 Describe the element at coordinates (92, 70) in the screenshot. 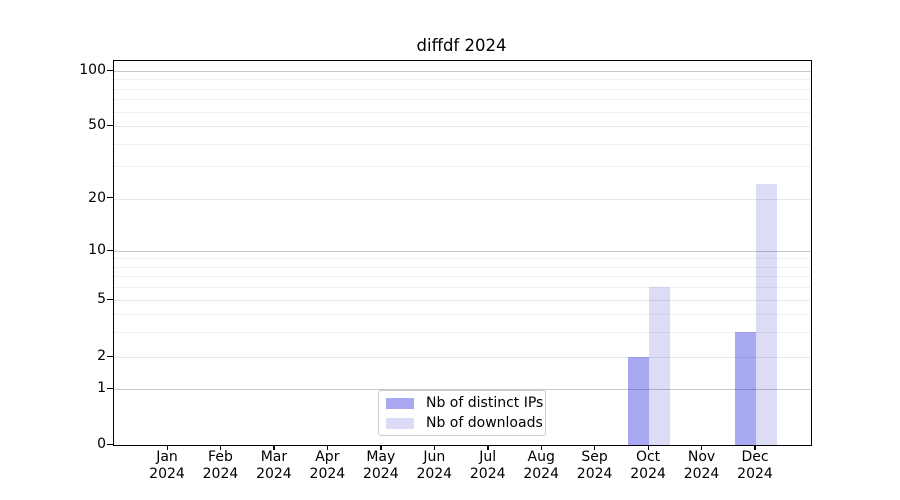

I see `y-tick-label: 100` at that location.